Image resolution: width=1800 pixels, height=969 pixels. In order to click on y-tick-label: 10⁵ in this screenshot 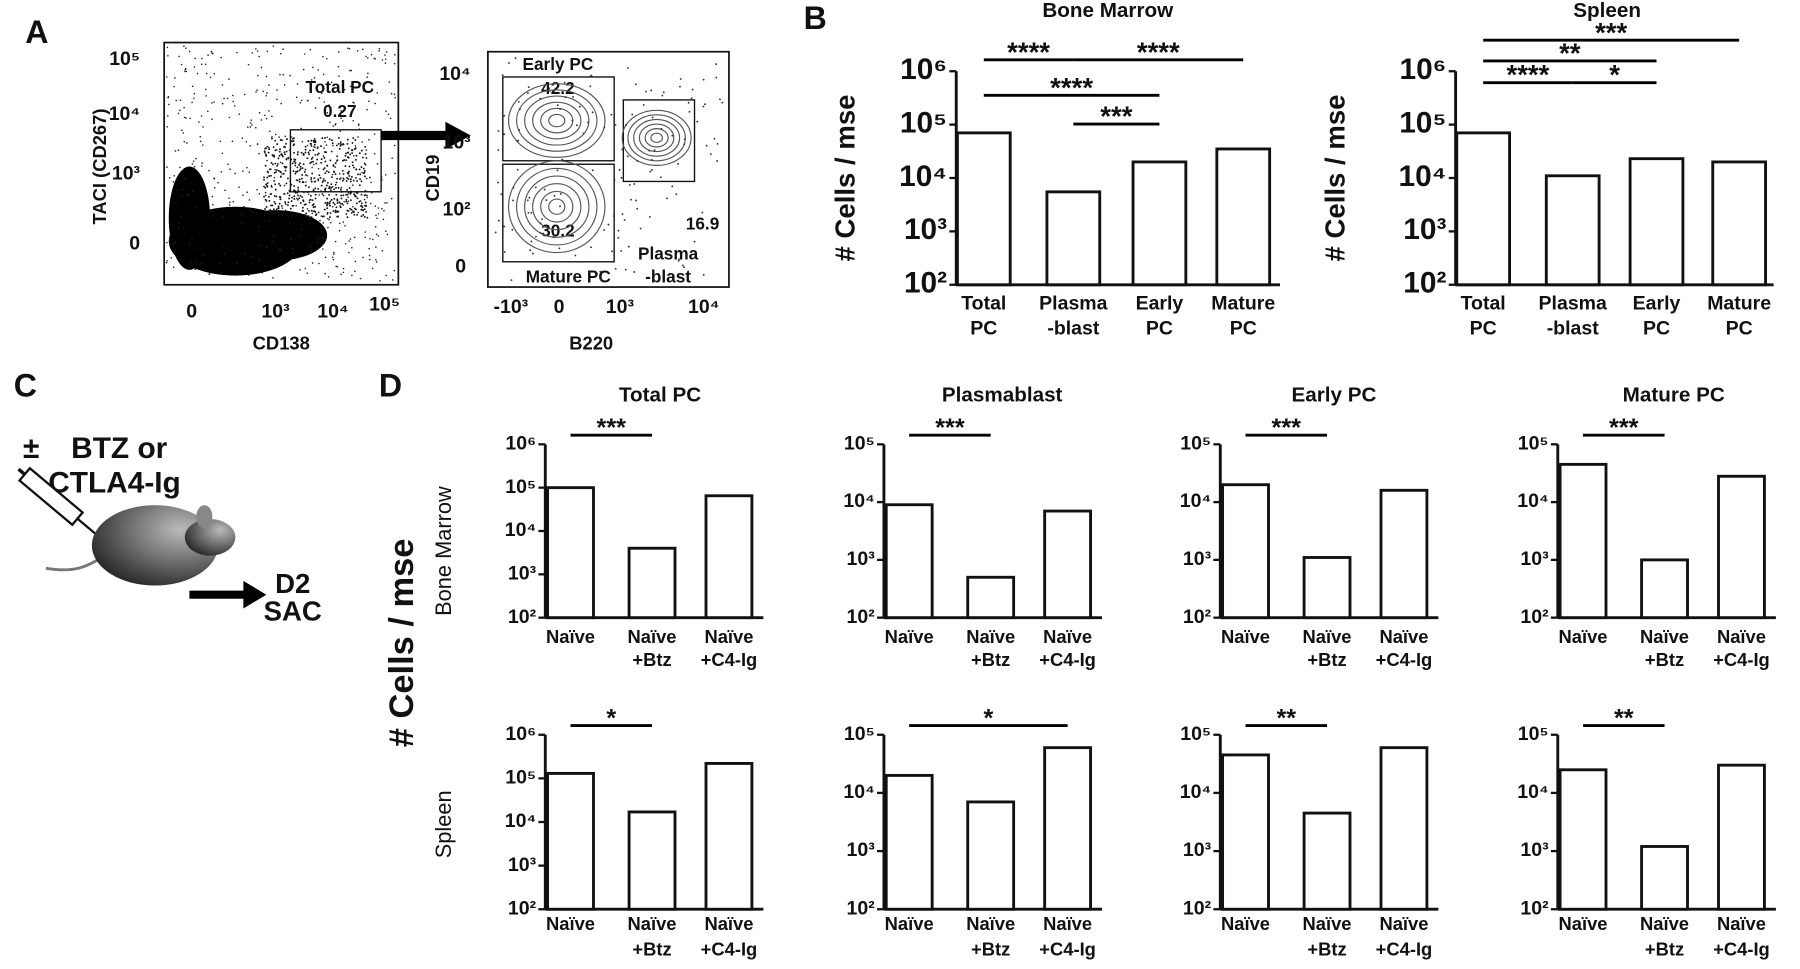, I will do `click(923, 122)`.